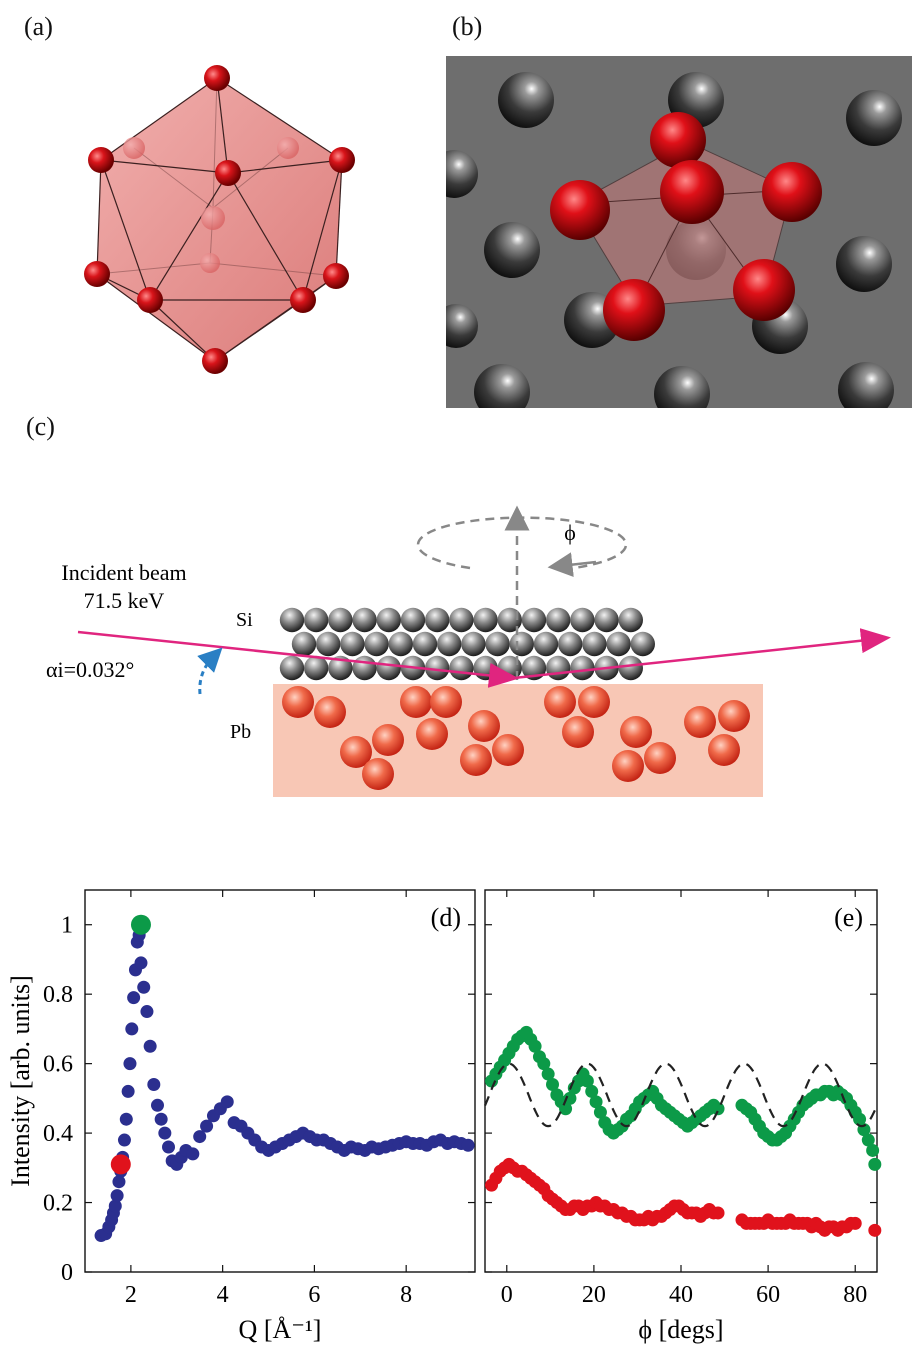 The image size is (912, 1362). Describe the element at coordinates (507, 1295) in the screenshot. I see `x-tick-label: 0` at that location.